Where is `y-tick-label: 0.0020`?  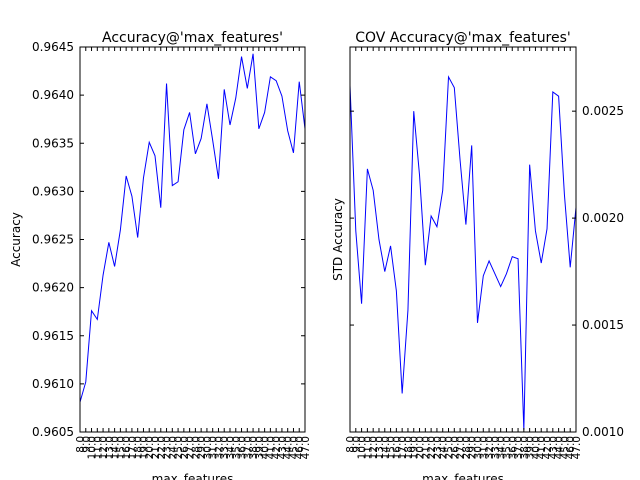
y-tick-label: 0.0020 is located at coordinates (603, 218).